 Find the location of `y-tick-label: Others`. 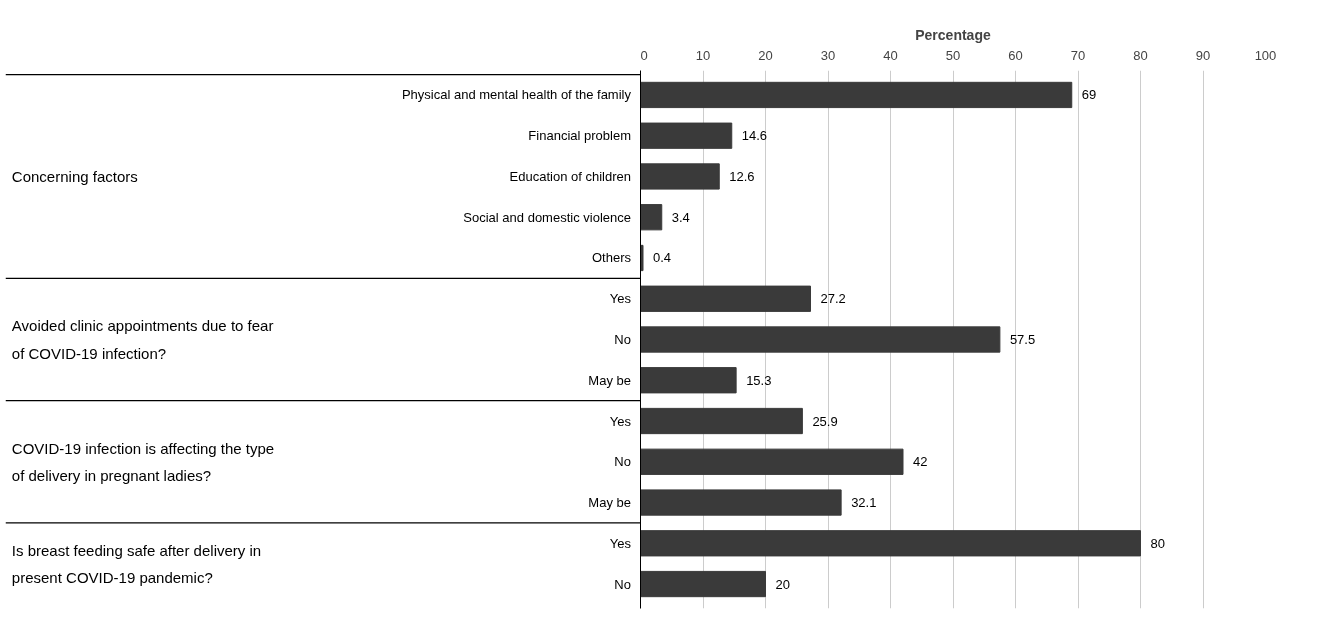

y-tick-label: Others is located at coordinates (611, 258).